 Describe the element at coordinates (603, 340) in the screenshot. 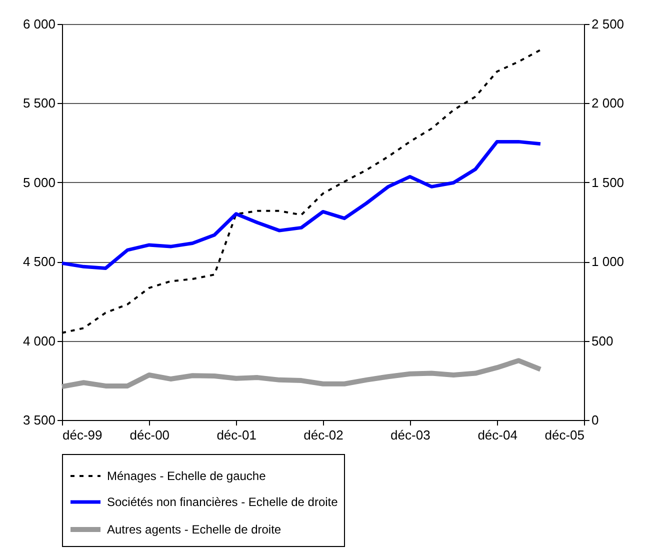

I see `y2-tick-label: 500` at that location.